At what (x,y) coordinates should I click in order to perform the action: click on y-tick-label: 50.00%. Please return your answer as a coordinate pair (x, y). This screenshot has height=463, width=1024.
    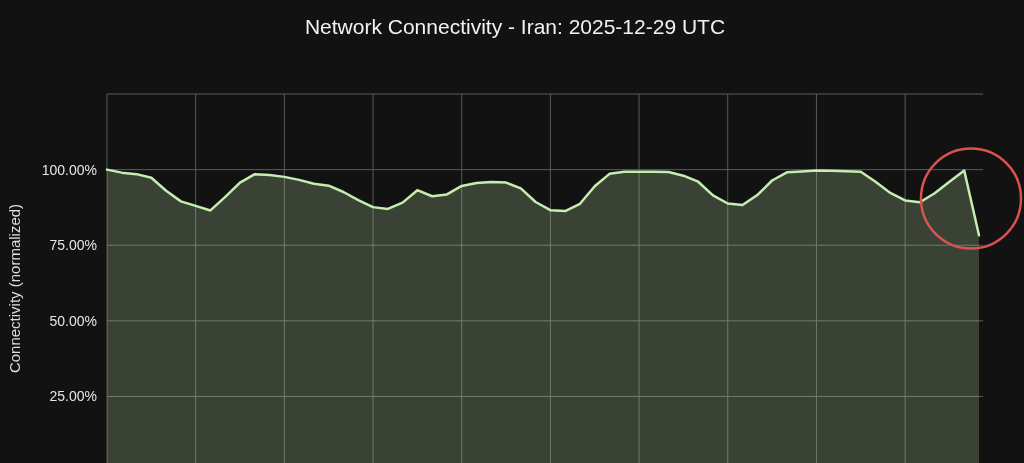
    Looking at the image, I should click on (73, 320).